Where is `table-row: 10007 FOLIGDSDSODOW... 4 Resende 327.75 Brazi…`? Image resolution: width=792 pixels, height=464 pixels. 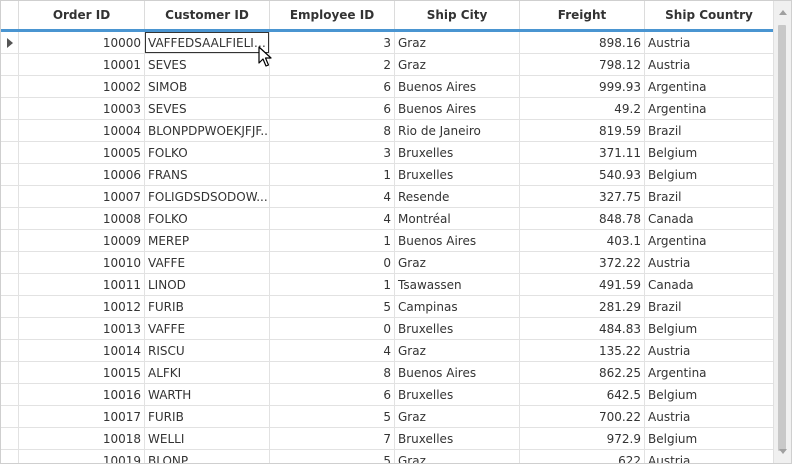
table-row: 10007 FOLIGDSDSODOW... 4 Resende 327.75 Brazi… is located at coordinates (387, 197).